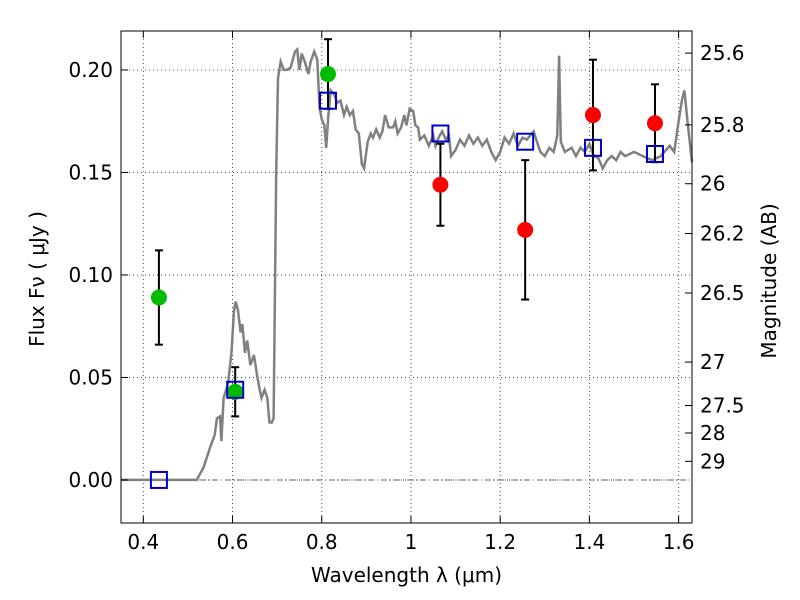 The width and height of the screenshot is (800, 600). What do you see at coordinates (90, 275) in the screenshot?
I see `y-tick-label-2: 0.10` at bounding box center [90, 275].